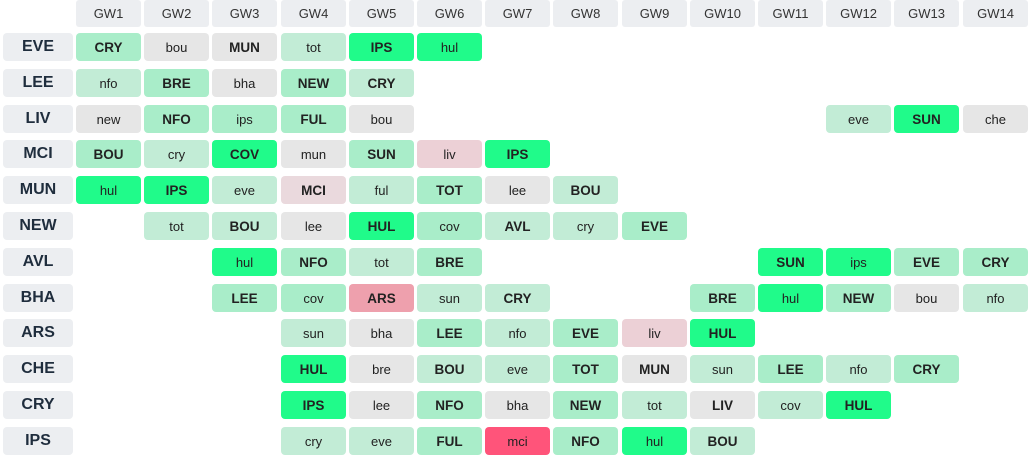  What do you see at coordinates (38, 47) in the screenshot?
I see `team-label: EVE` at bounding box center [38, 47].